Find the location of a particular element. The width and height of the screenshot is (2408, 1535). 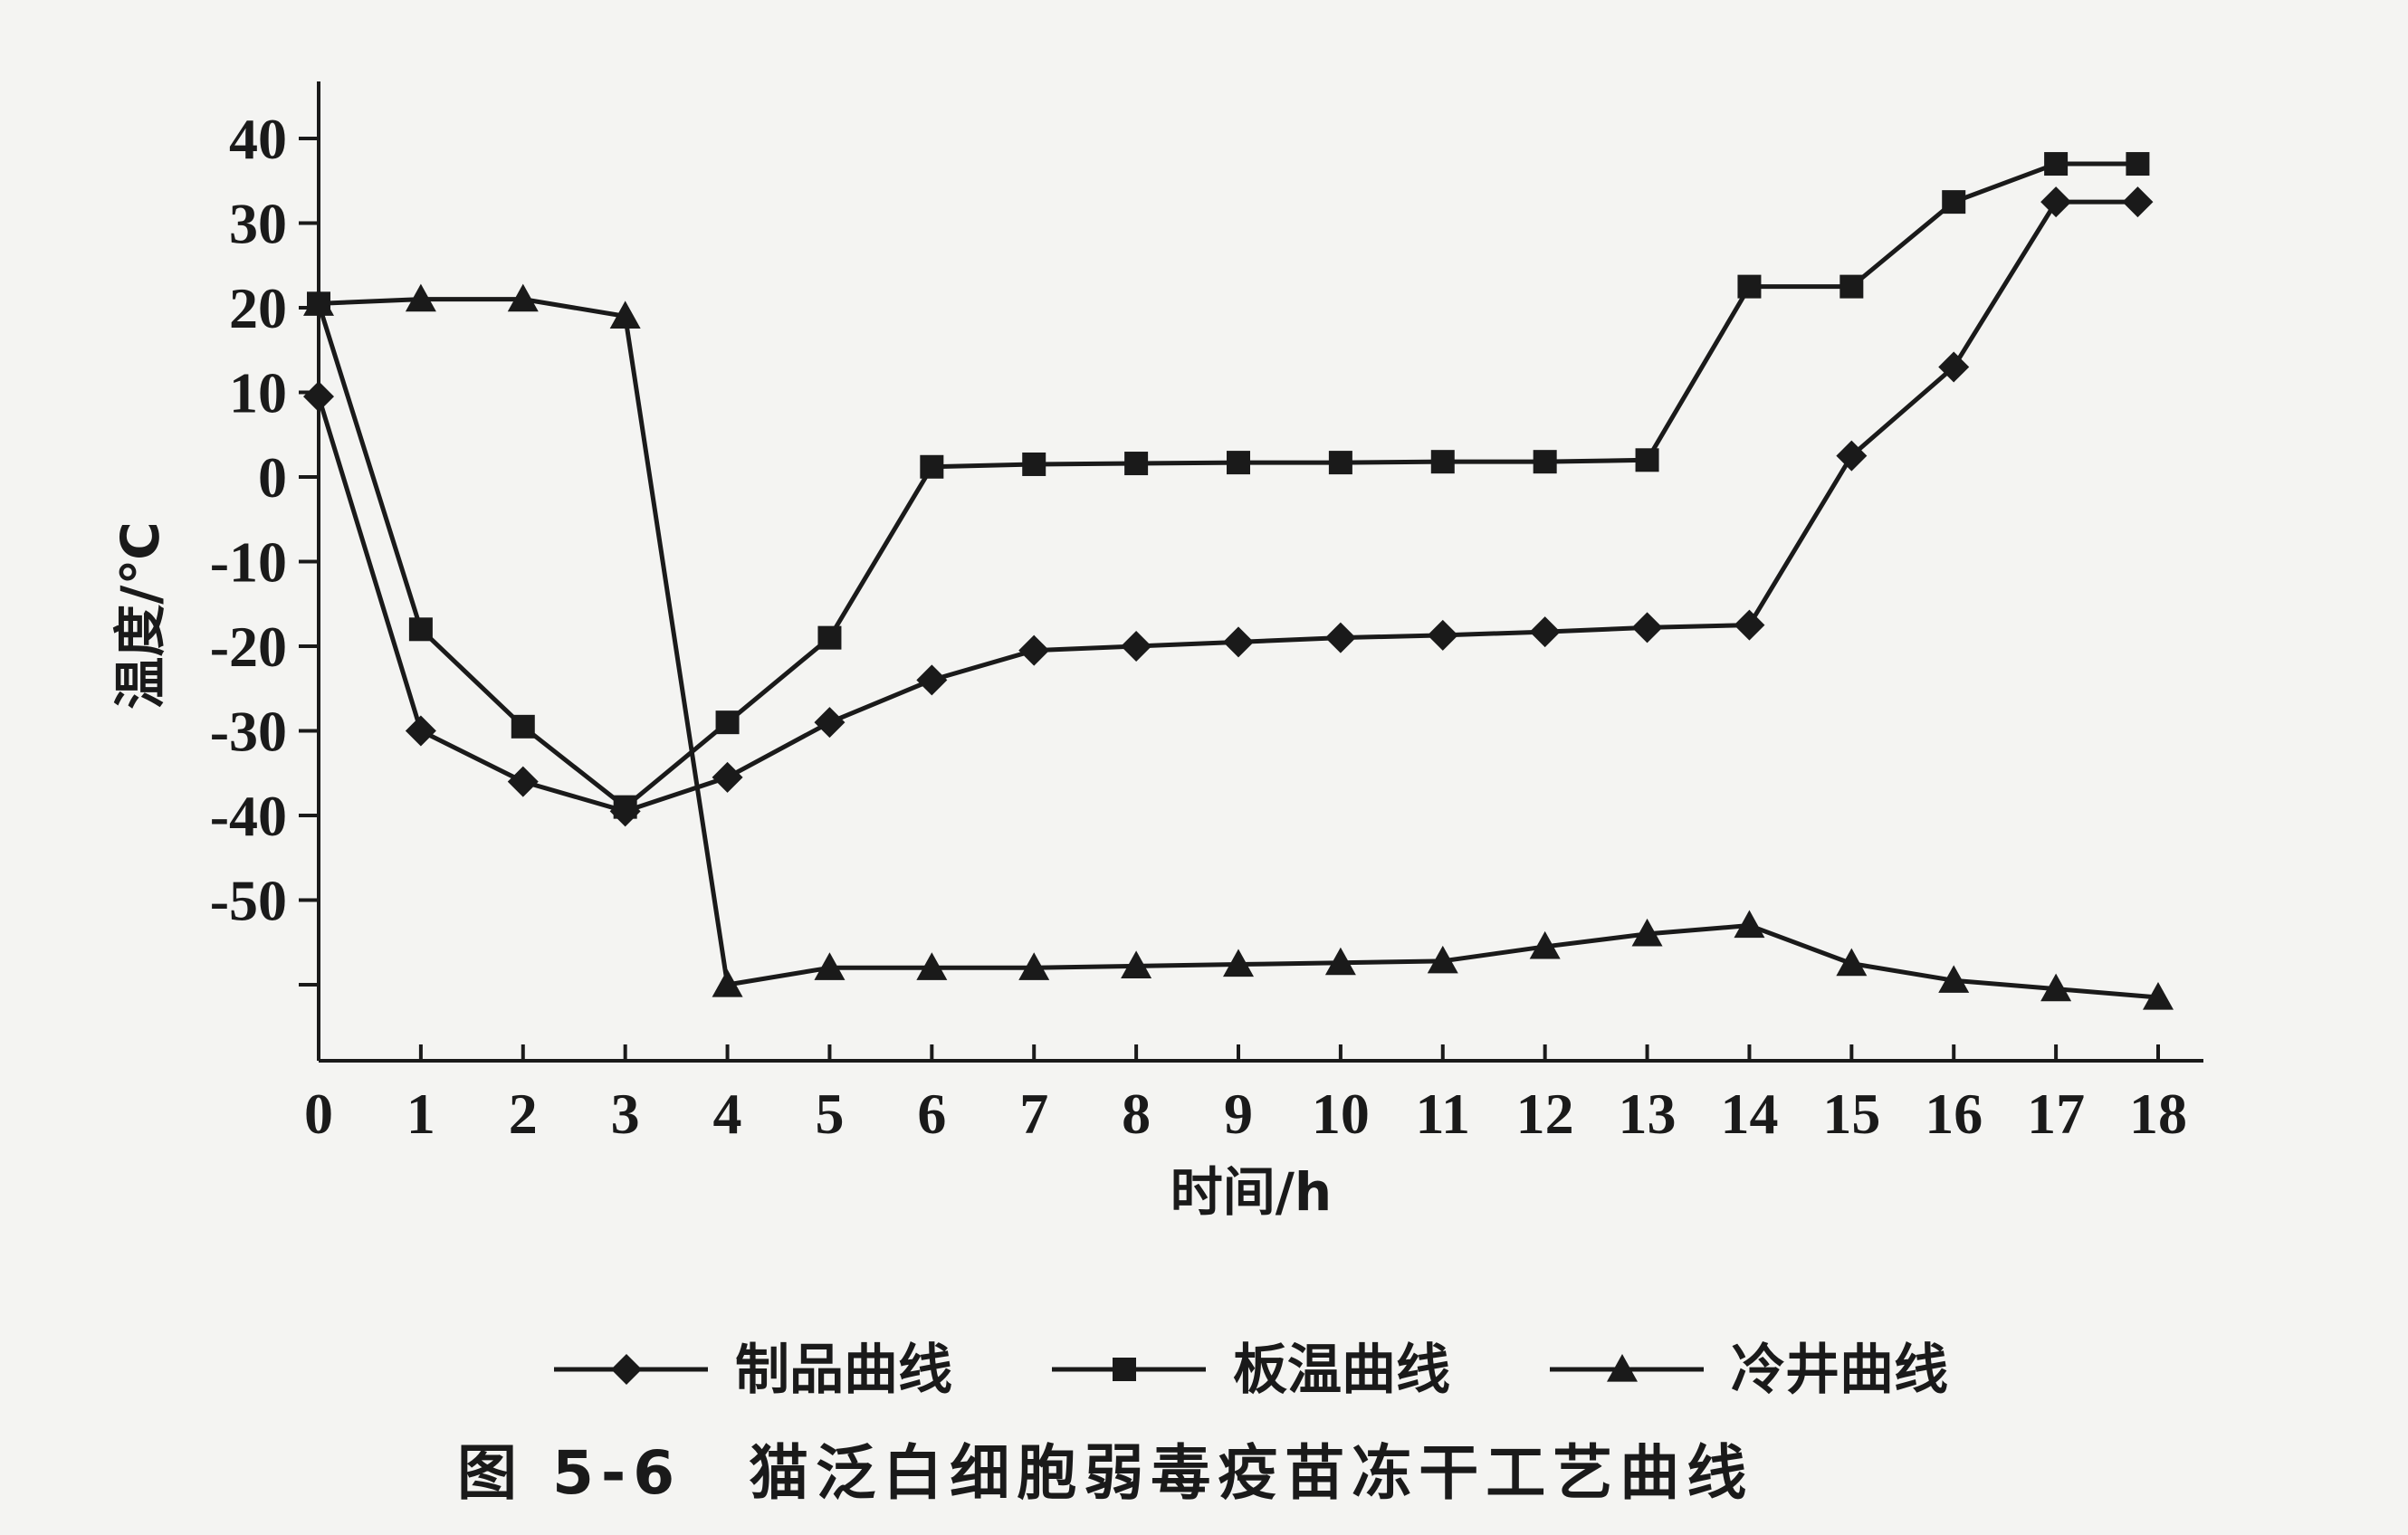

x-tick-label: 16 is located at coordinates (1954, 1114).